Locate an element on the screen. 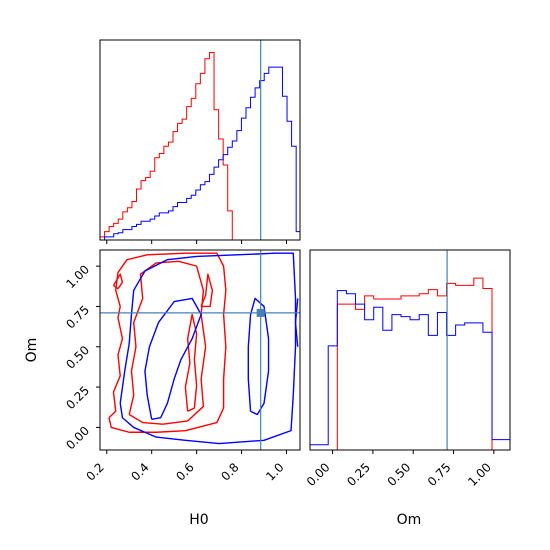 The width and height of the screenshot is (550, 550). h0-histogram-frame is located at coordinates (200, 140).